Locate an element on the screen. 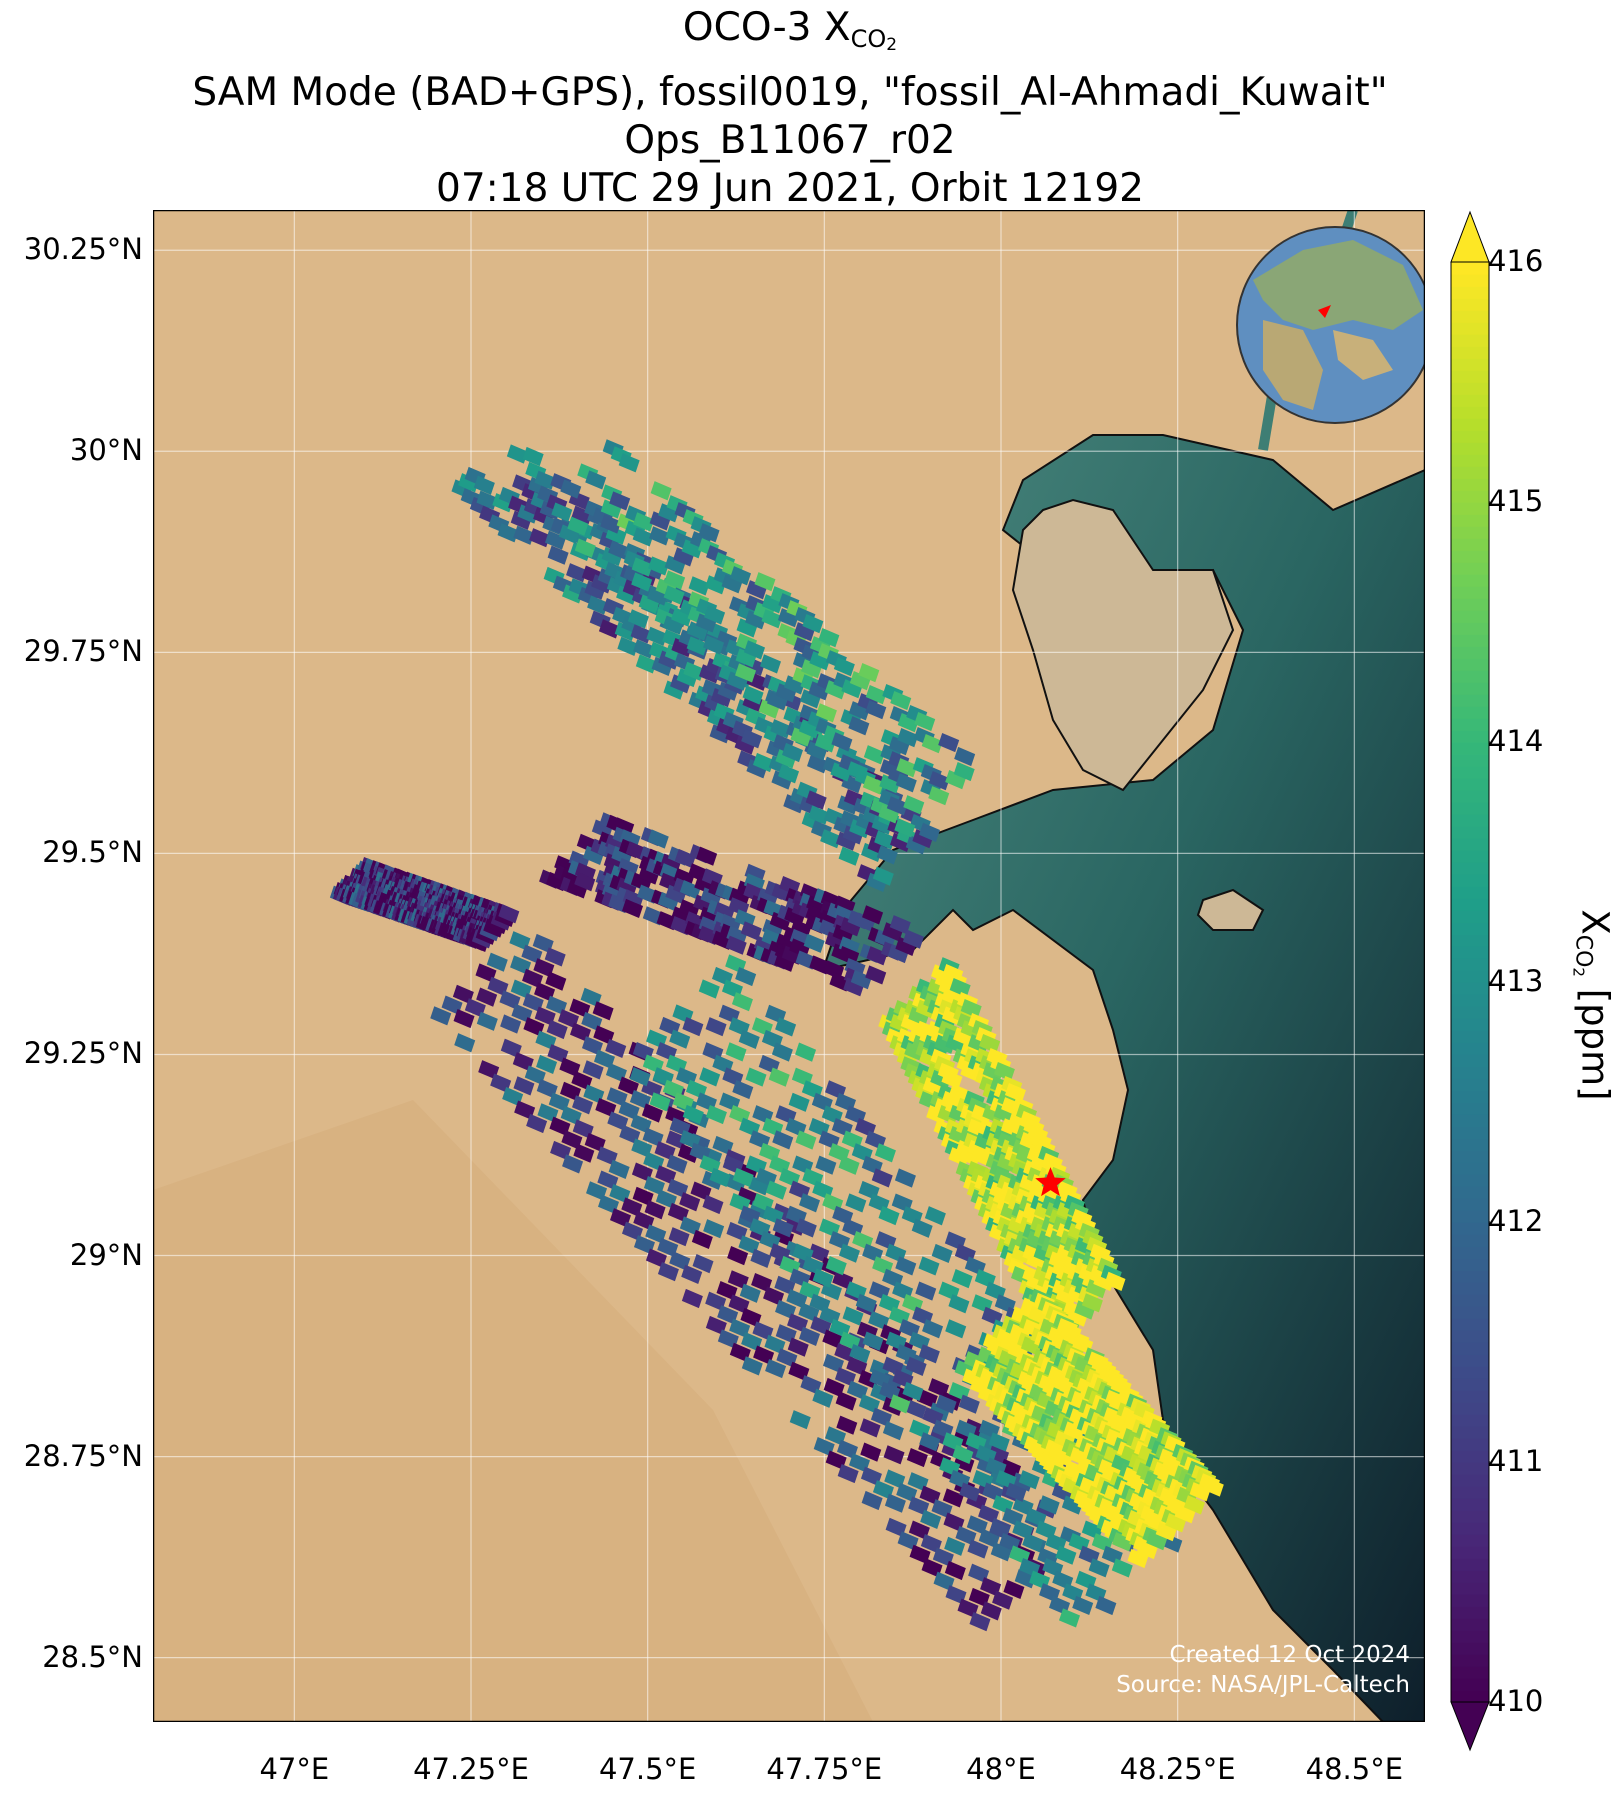 The image size is (1617, 1801). target-star-icon is located at coordinates (1050, 1182).